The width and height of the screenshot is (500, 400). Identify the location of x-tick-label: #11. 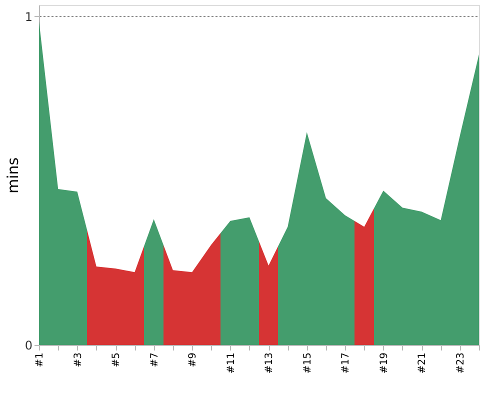
(231, 363).